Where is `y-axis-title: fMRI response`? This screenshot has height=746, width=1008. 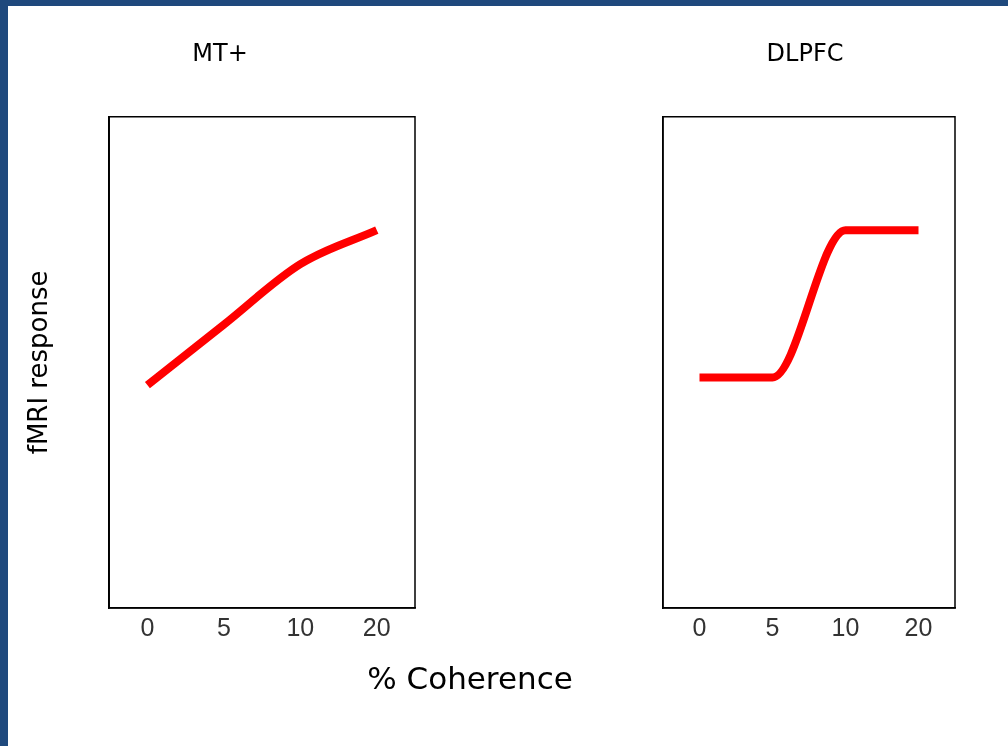
y-axis-title: fMRI response is located at coordinates (38, 362).